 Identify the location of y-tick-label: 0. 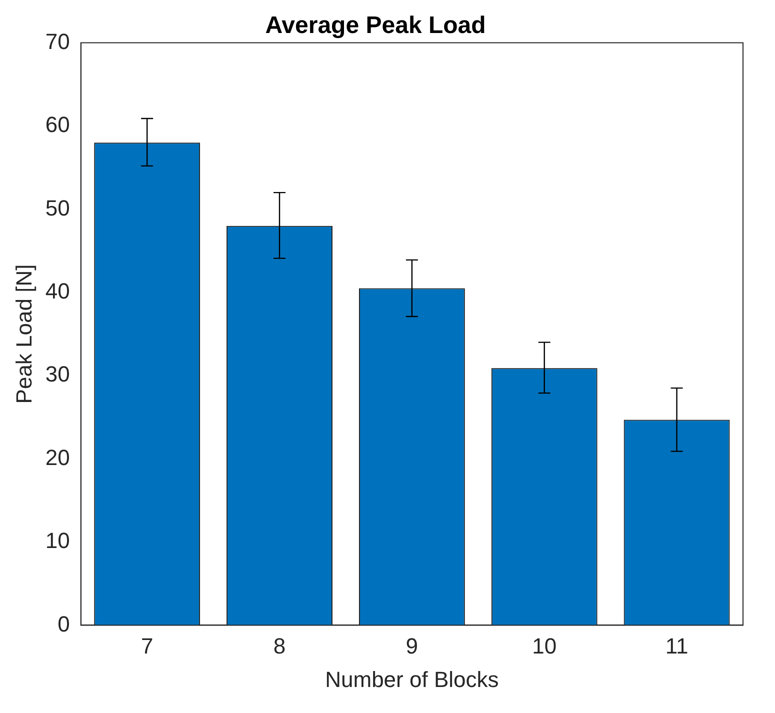
(64, 623).